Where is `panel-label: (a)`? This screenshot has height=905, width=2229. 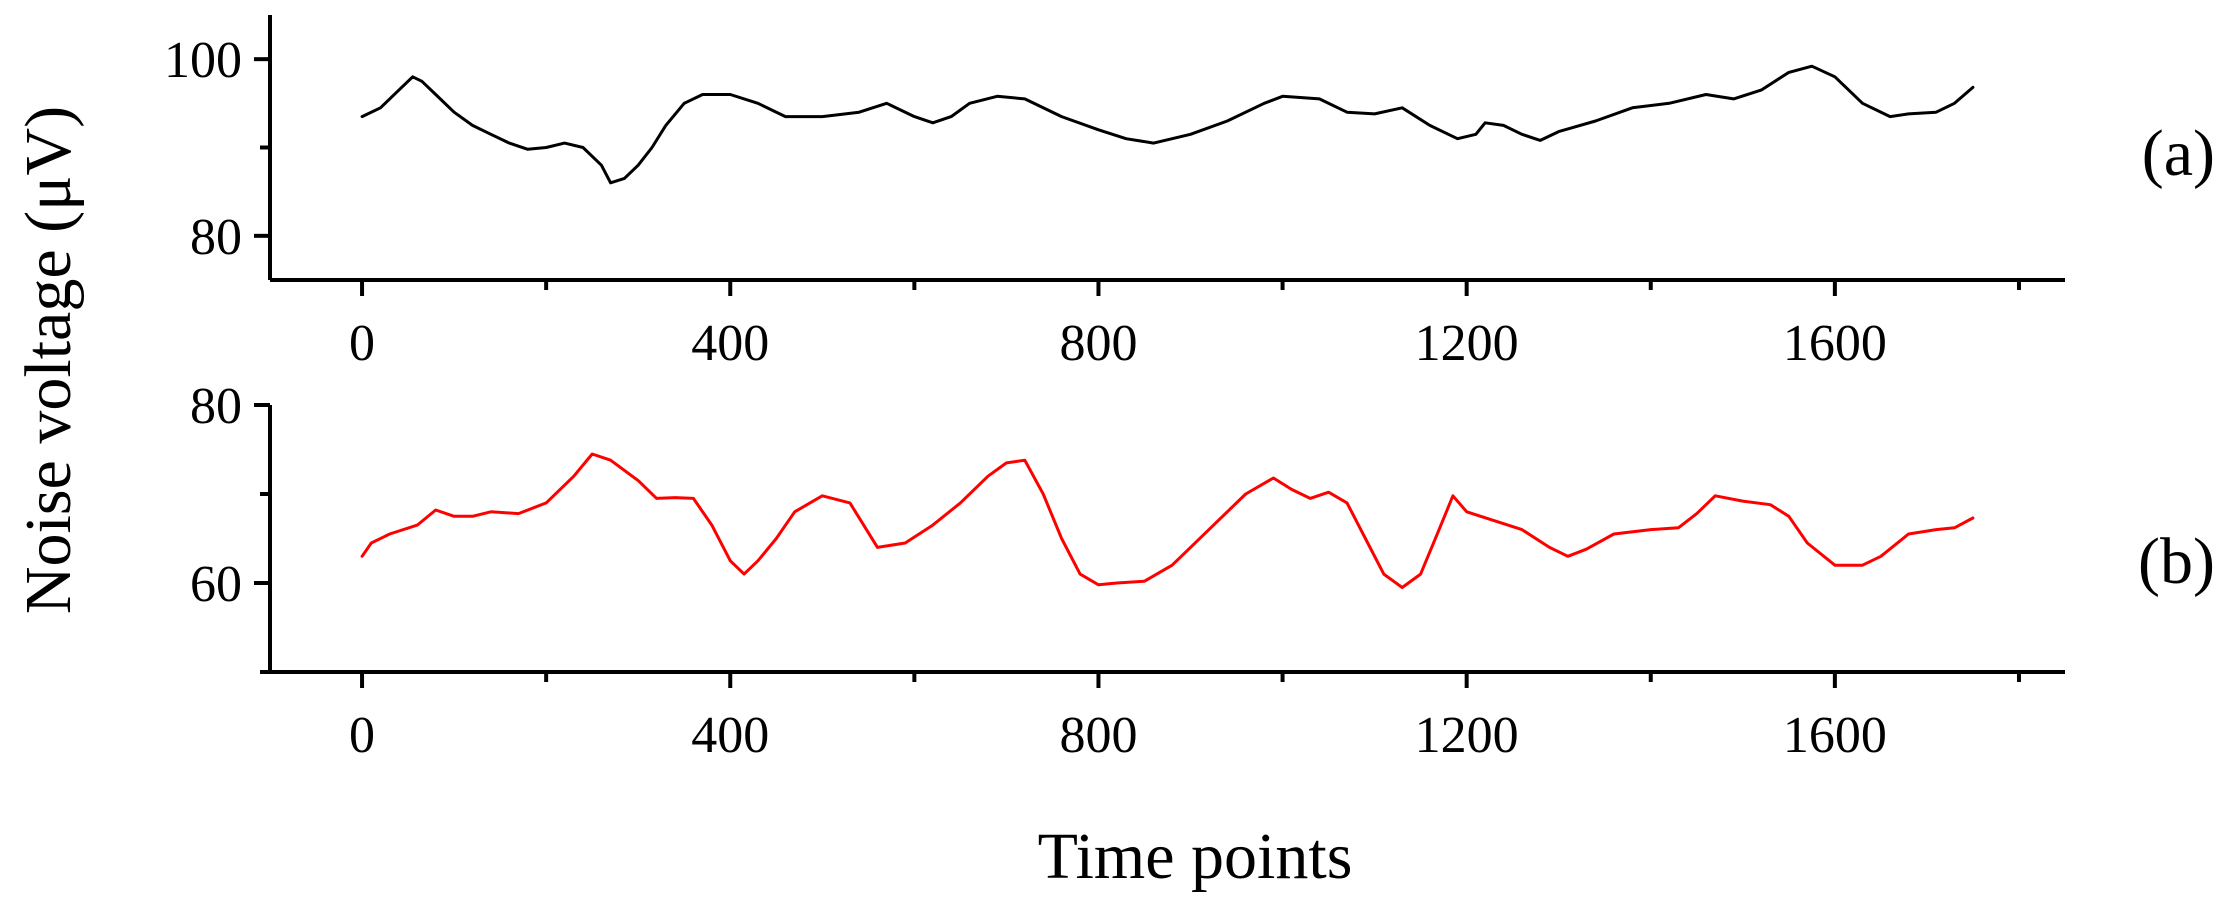 panel-label: (a) is located at coordinates (2178, 153).